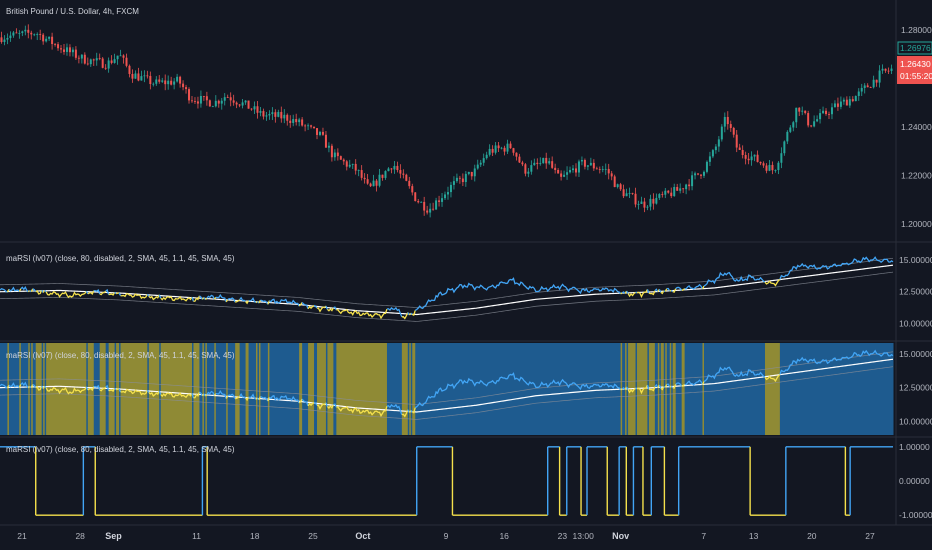  Describe the element at coordinates (620, 536) in the screenshot. I see `time-axis-label: Nov` at that location.